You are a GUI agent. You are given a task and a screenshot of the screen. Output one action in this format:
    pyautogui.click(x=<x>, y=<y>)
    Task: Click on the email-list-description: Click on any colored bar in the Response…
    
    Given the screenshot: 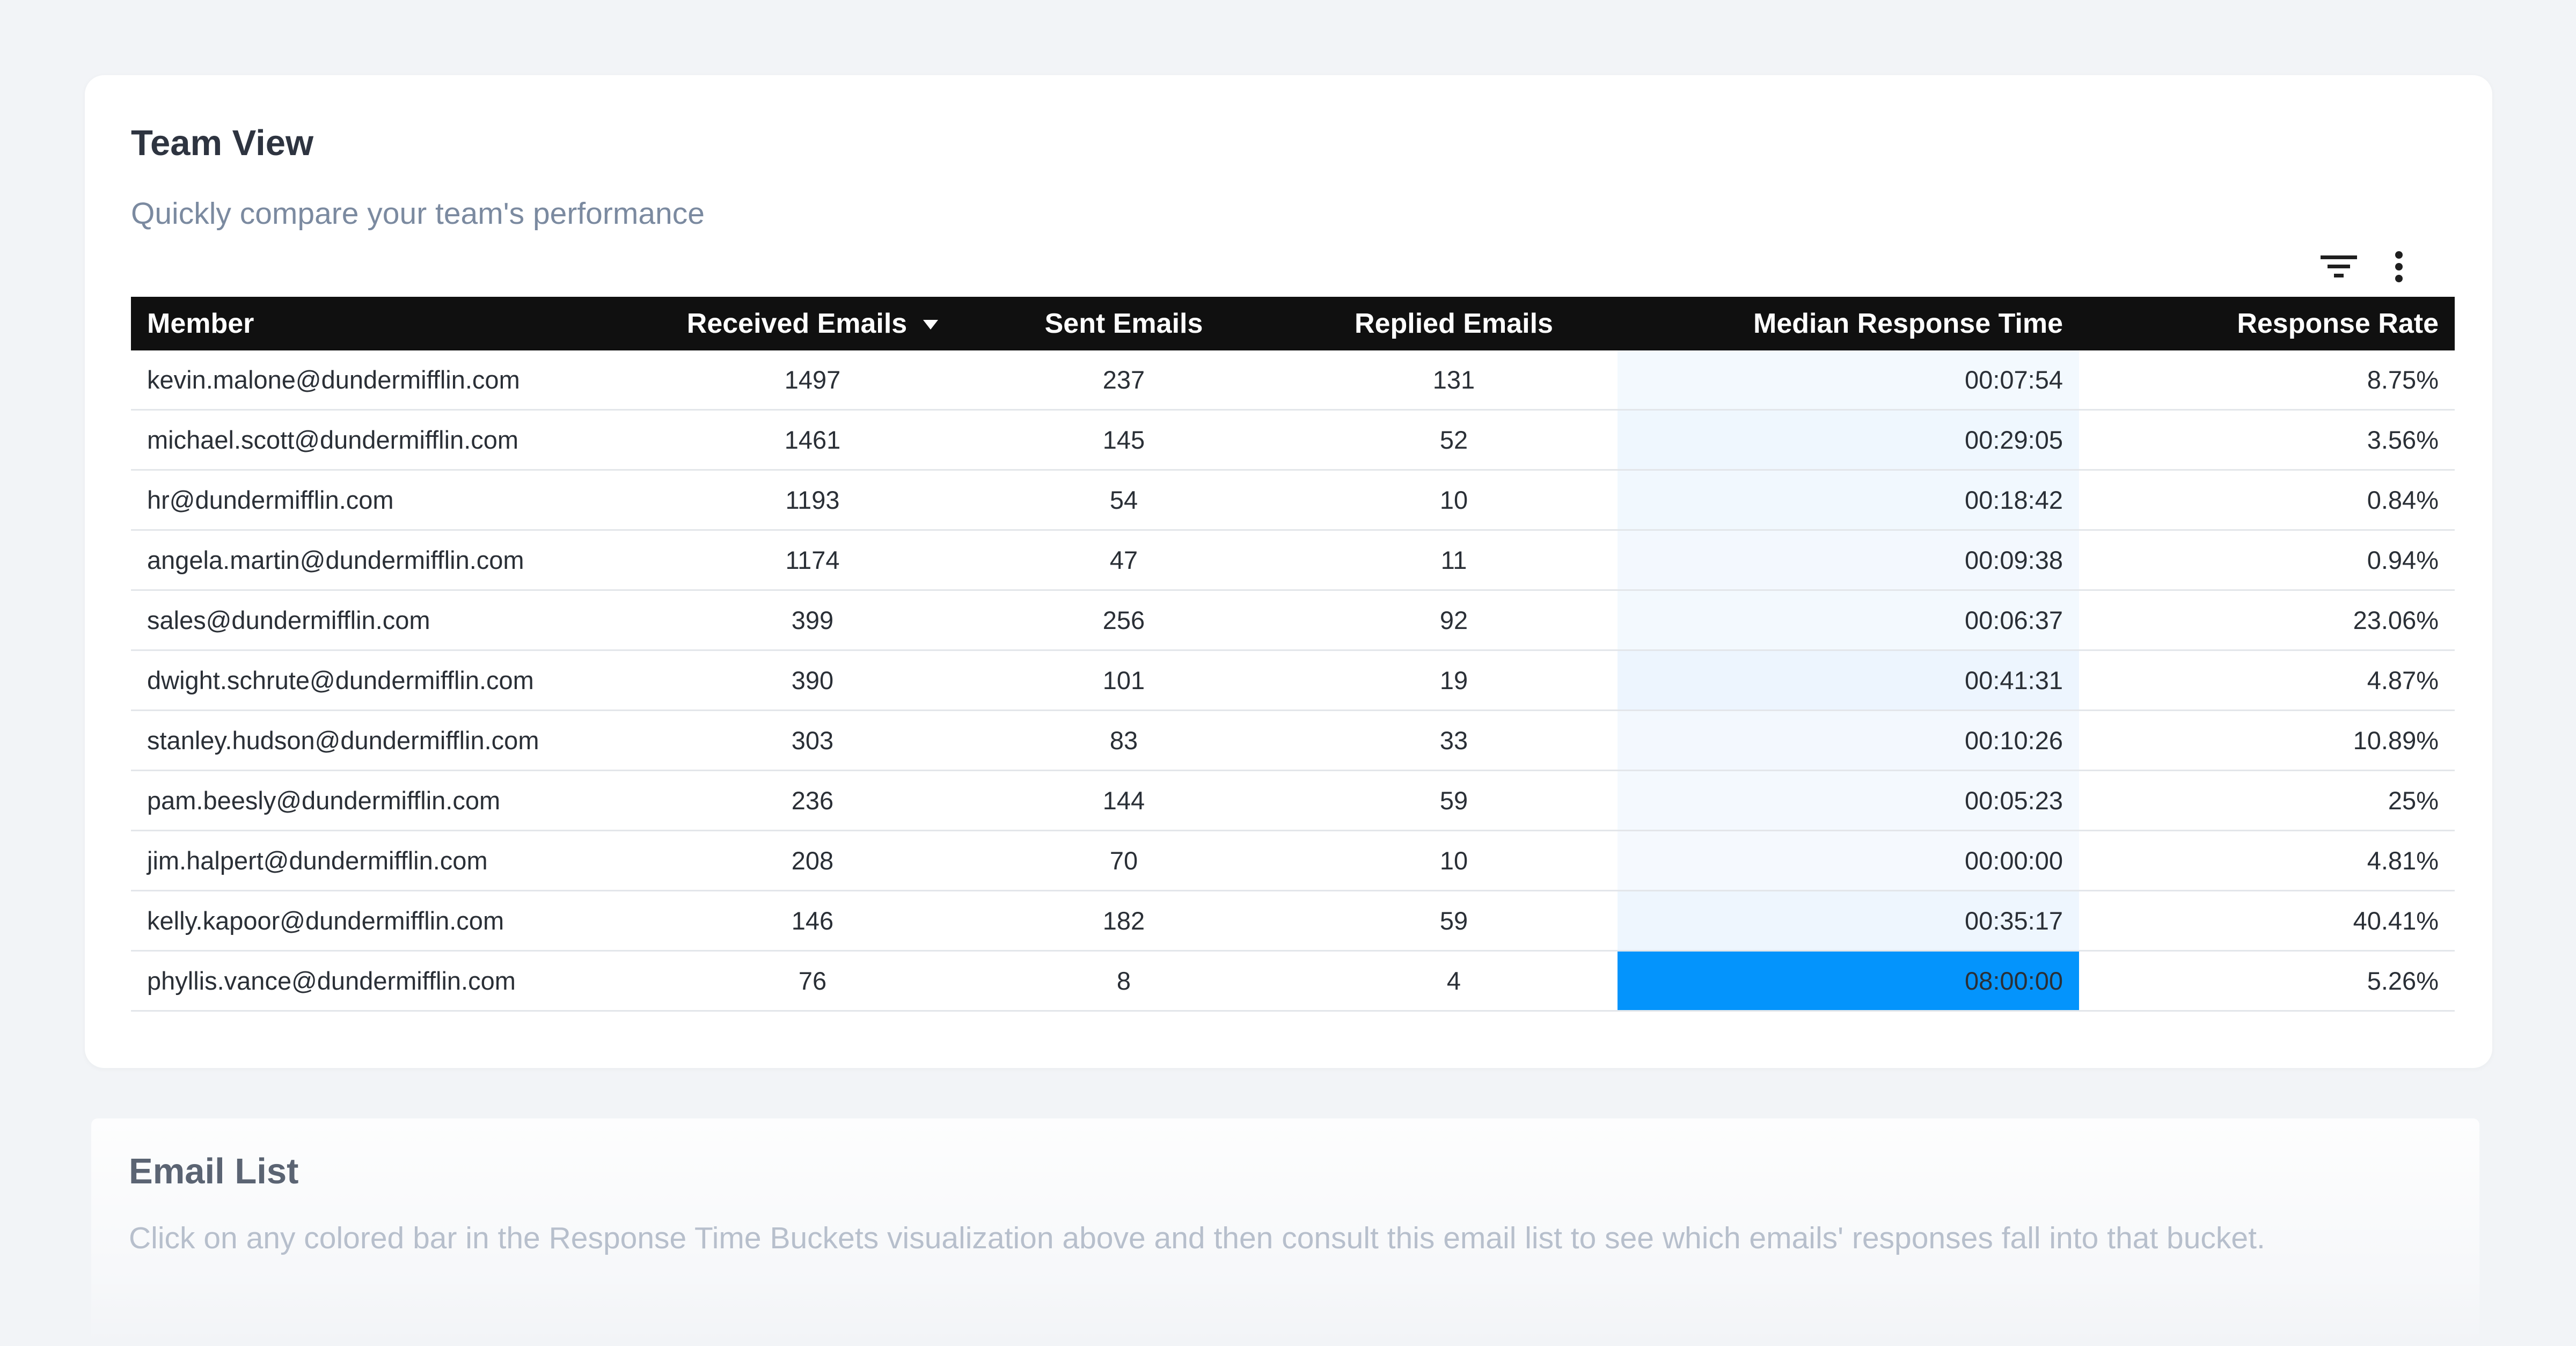 What is the action you would take?
    pyautogui.click(x=1197, y=1238)
    